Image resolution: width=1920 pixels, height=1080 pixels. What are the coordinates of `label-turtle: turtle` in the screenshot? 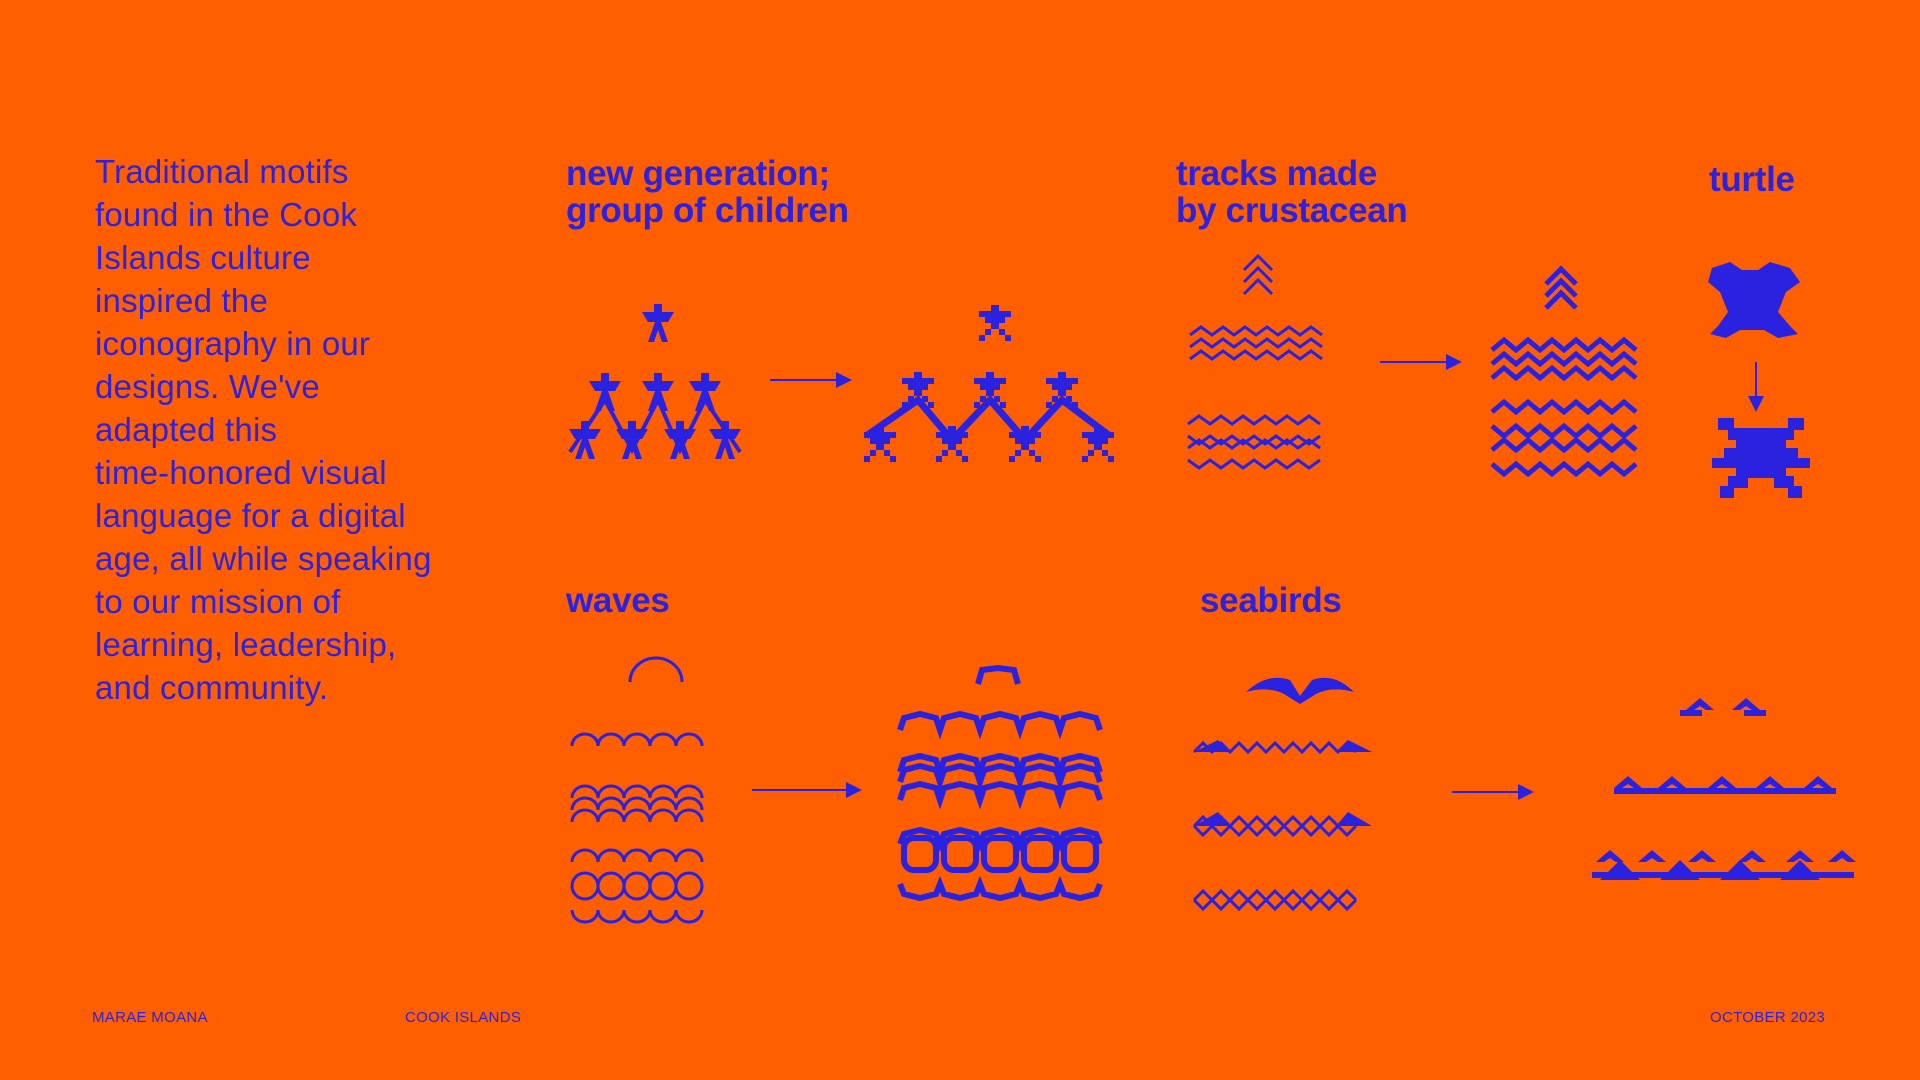 It's located at (1752, 179).